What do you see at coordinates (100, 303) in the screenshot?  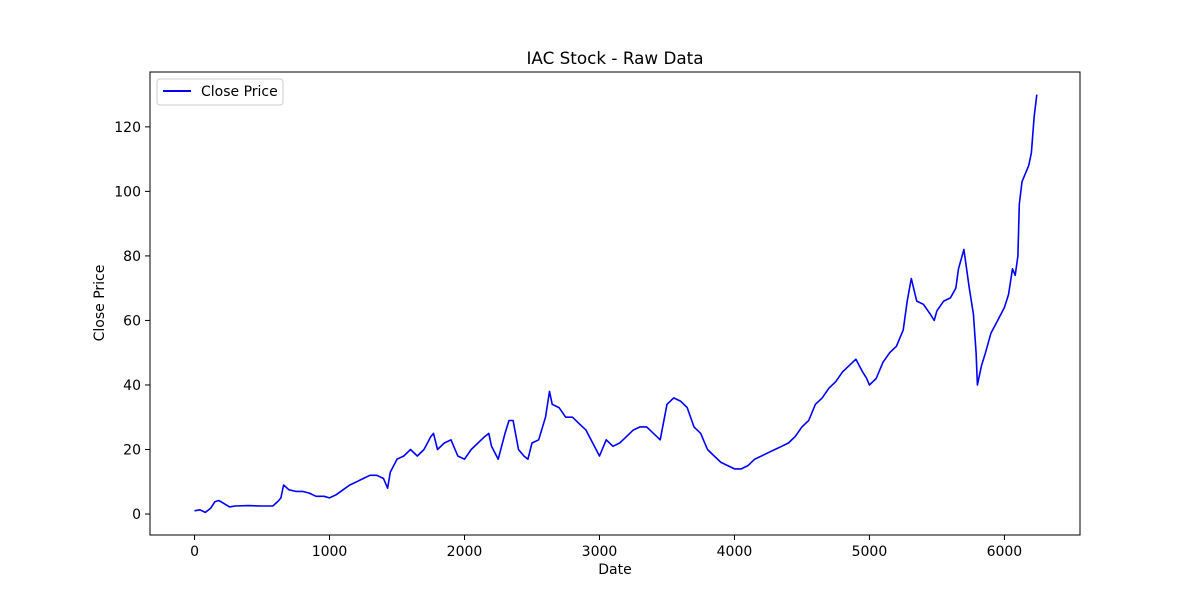 I see `y-axis-label: Close Price` at bounding box center [100, 303].